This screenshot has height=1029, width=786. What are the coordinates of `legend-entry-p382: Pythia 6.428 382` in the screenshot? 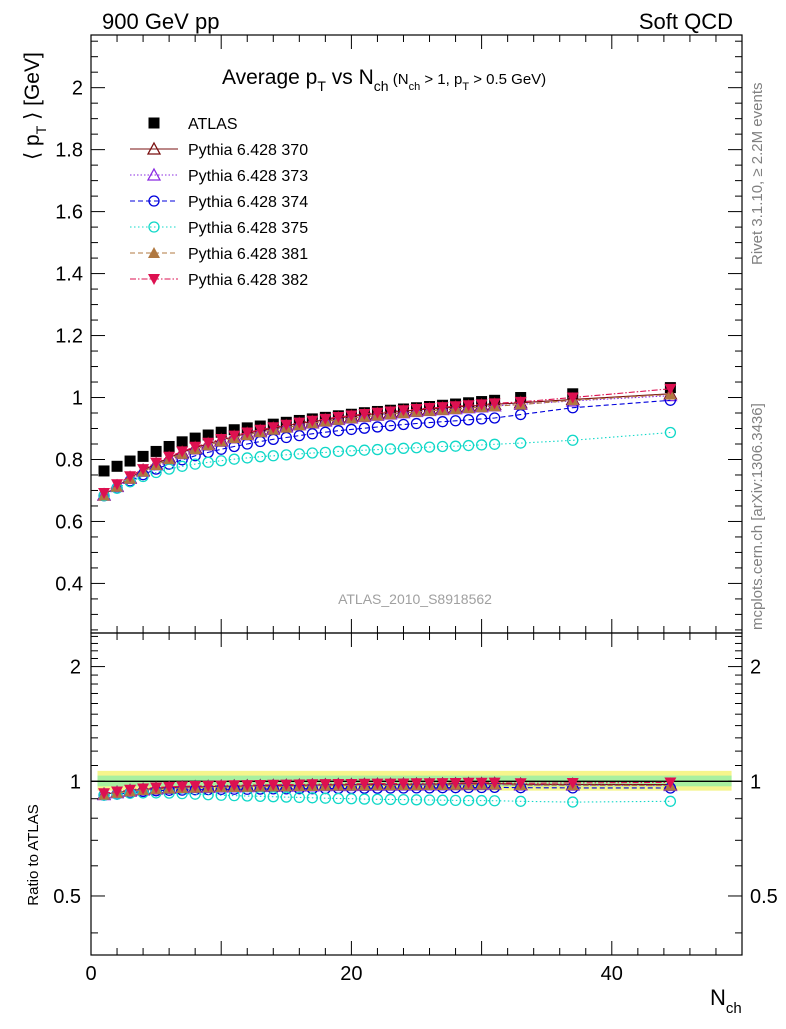 It's located at (219, 280).